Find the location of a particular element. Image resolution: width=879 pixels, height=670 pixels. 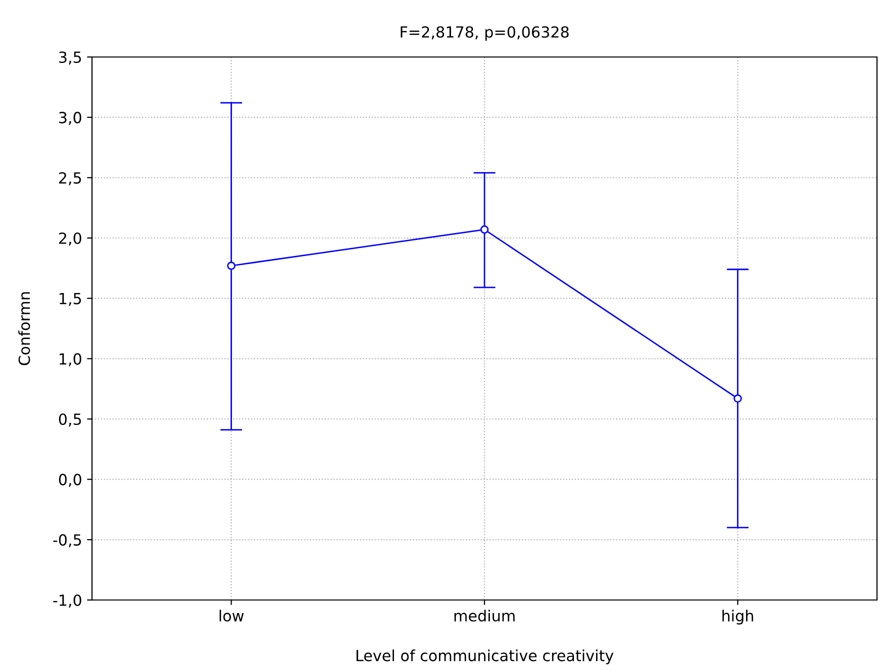

y-tick-label: 3,5 is located at coordinates (70, 58).